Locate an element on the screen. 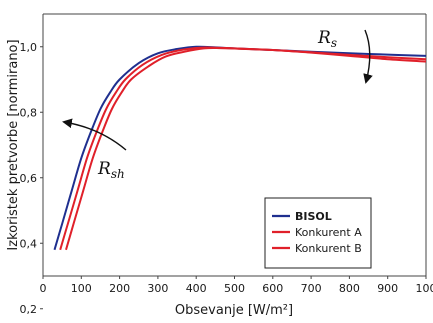 The image size is (433, 323). x-tick-label: 400 is located at coordinates (196, 288).